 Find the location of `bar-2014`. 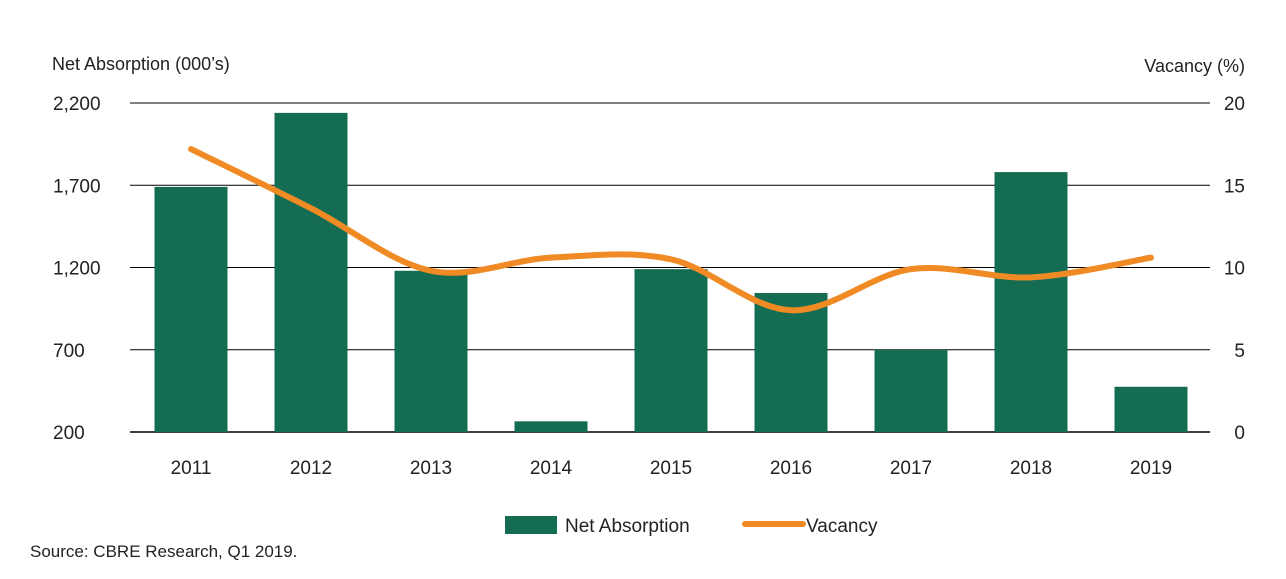

bar-2014 is located at coordinates (551, 426).